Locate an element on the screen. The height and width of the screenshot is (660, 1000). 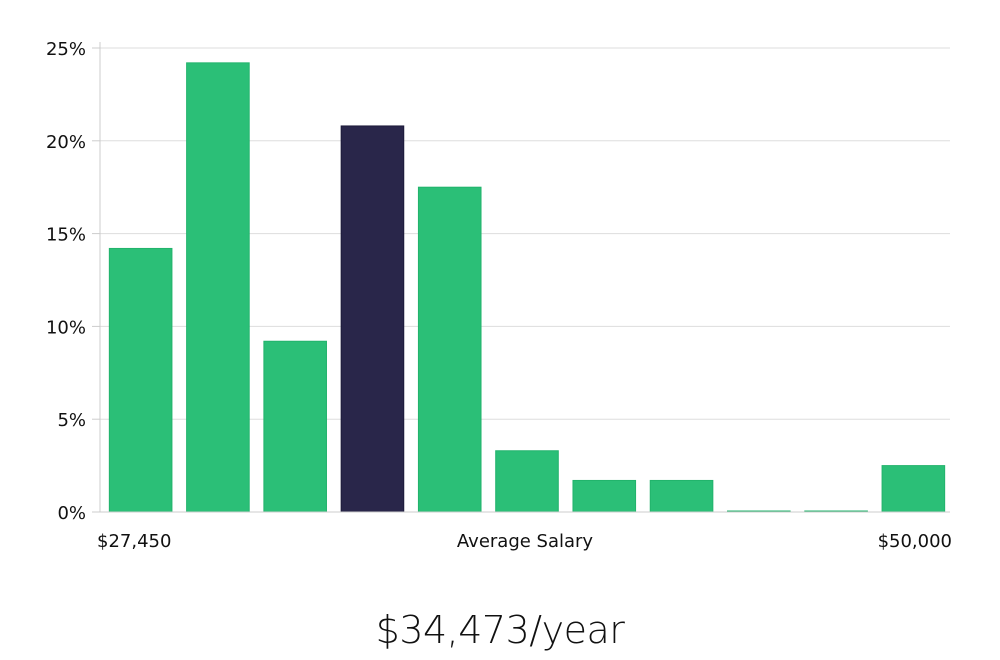
y-tick-label: 20% is located at coordinates (66, 142).